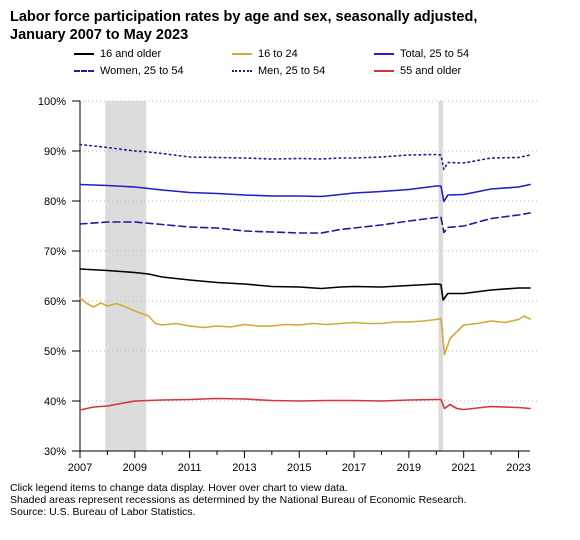 The height and width of the screenshot is (540, 580). Describe the element at coordinates (305, 284) in the screenshot. I see `series-line-16-and-older` at that location.